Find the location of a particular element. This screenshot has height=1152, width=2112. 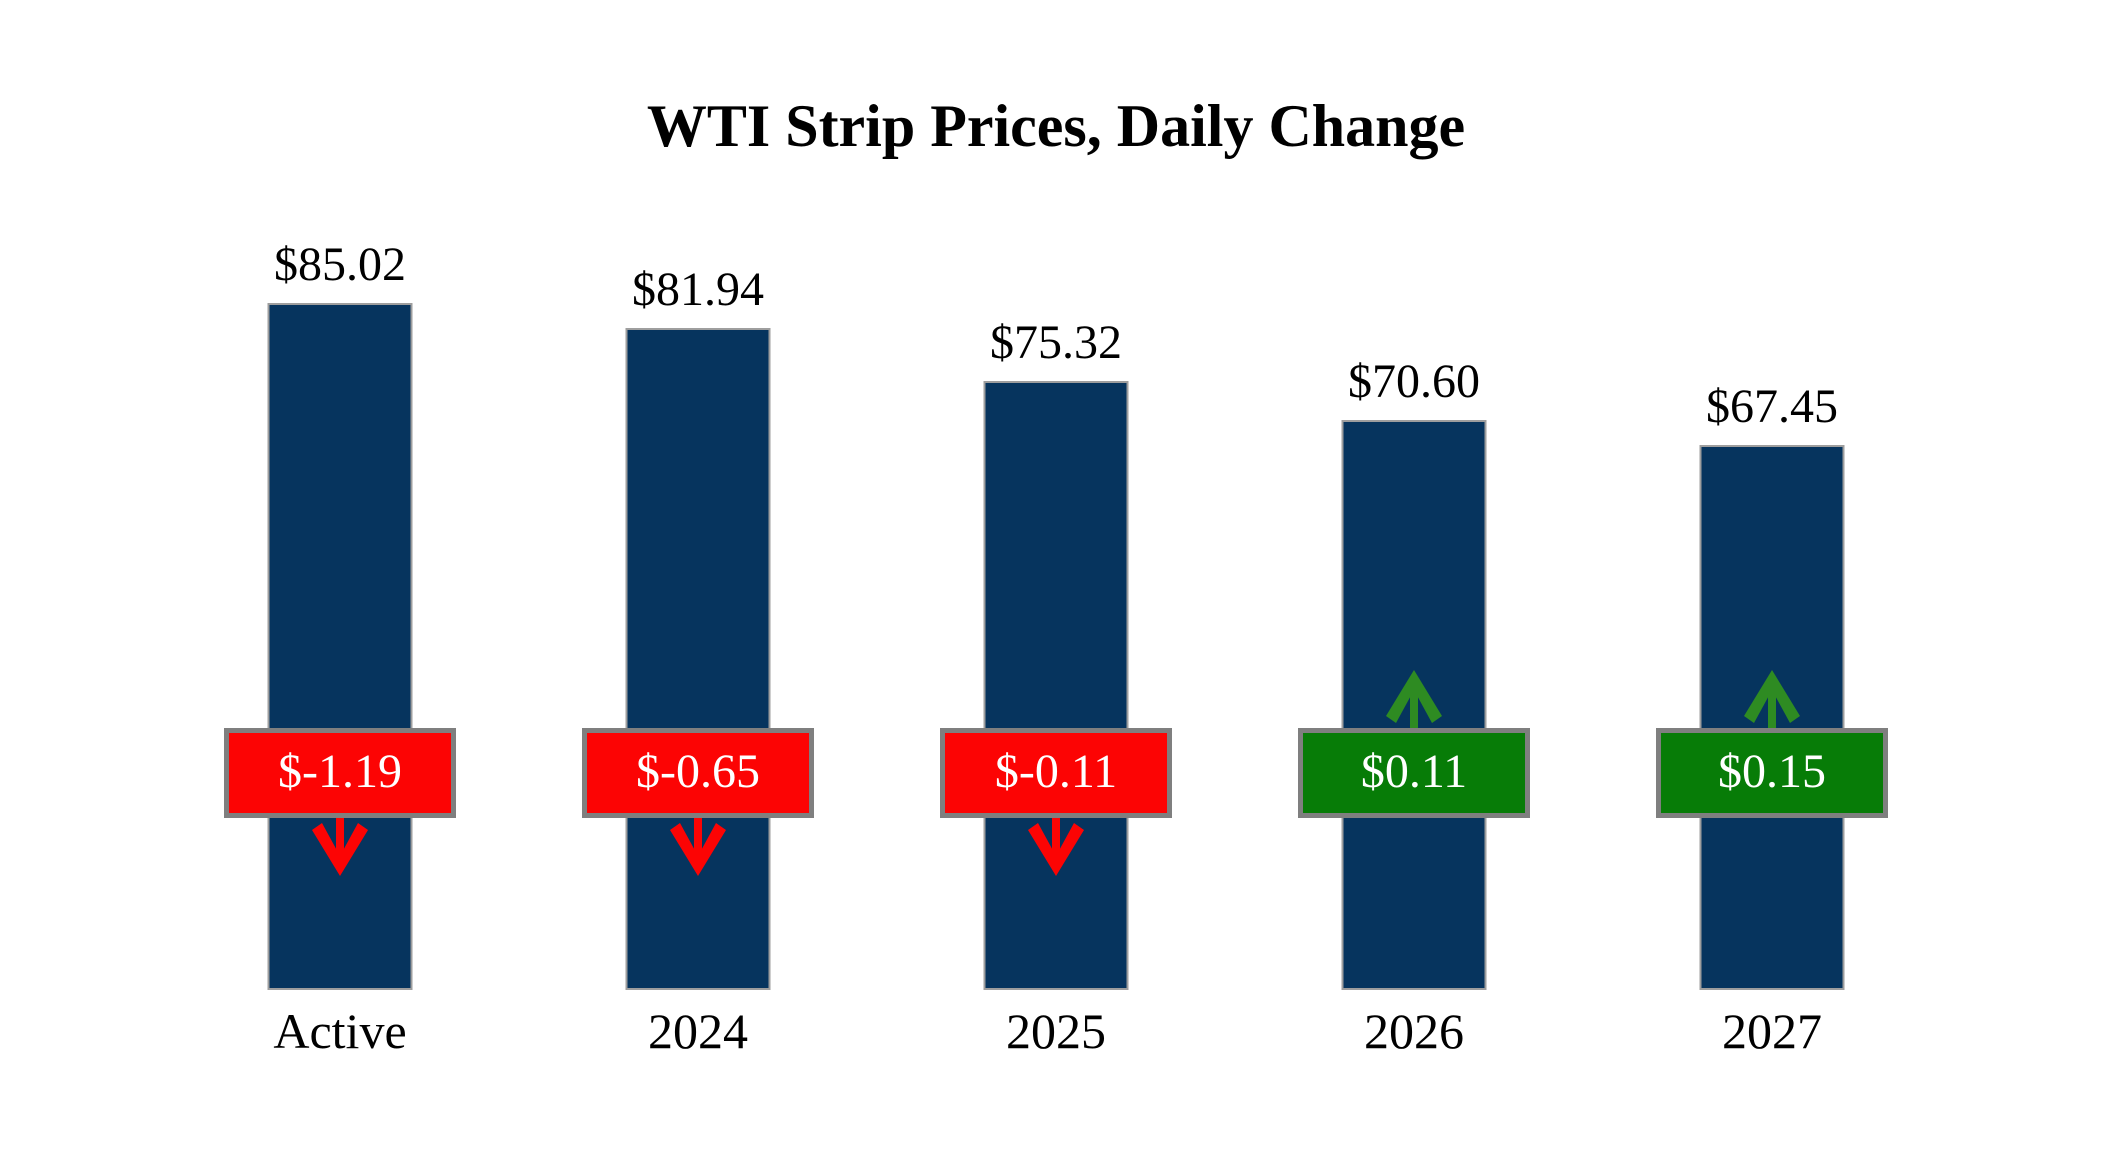

bar-group-2025: $75.32 $-0.11 2025 is located at coordinates (1056, 576).